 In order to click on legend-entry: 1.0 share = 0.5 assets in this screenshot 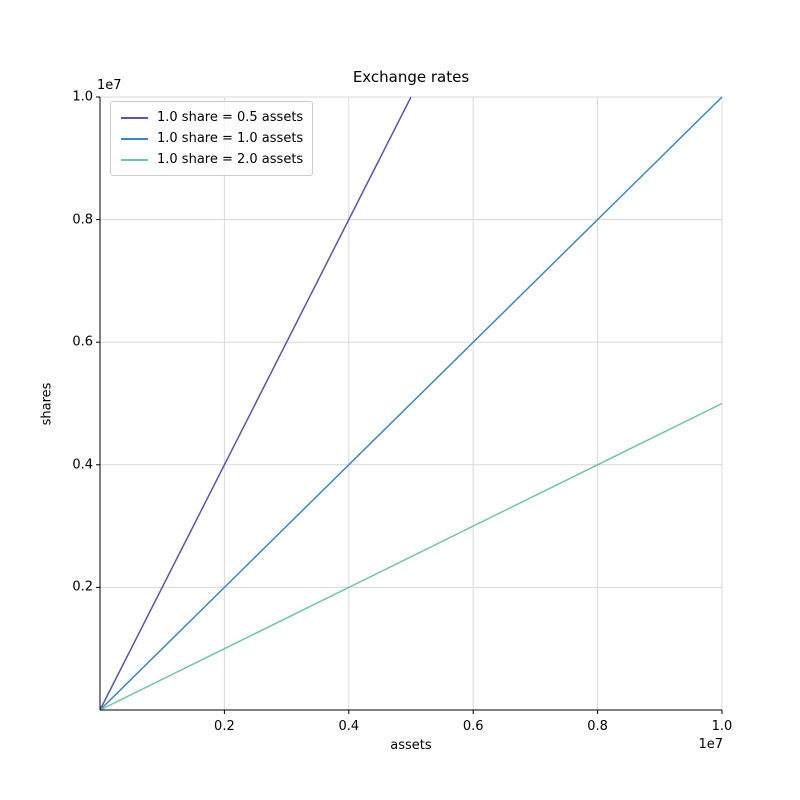, I will do `click(210, 117)`.